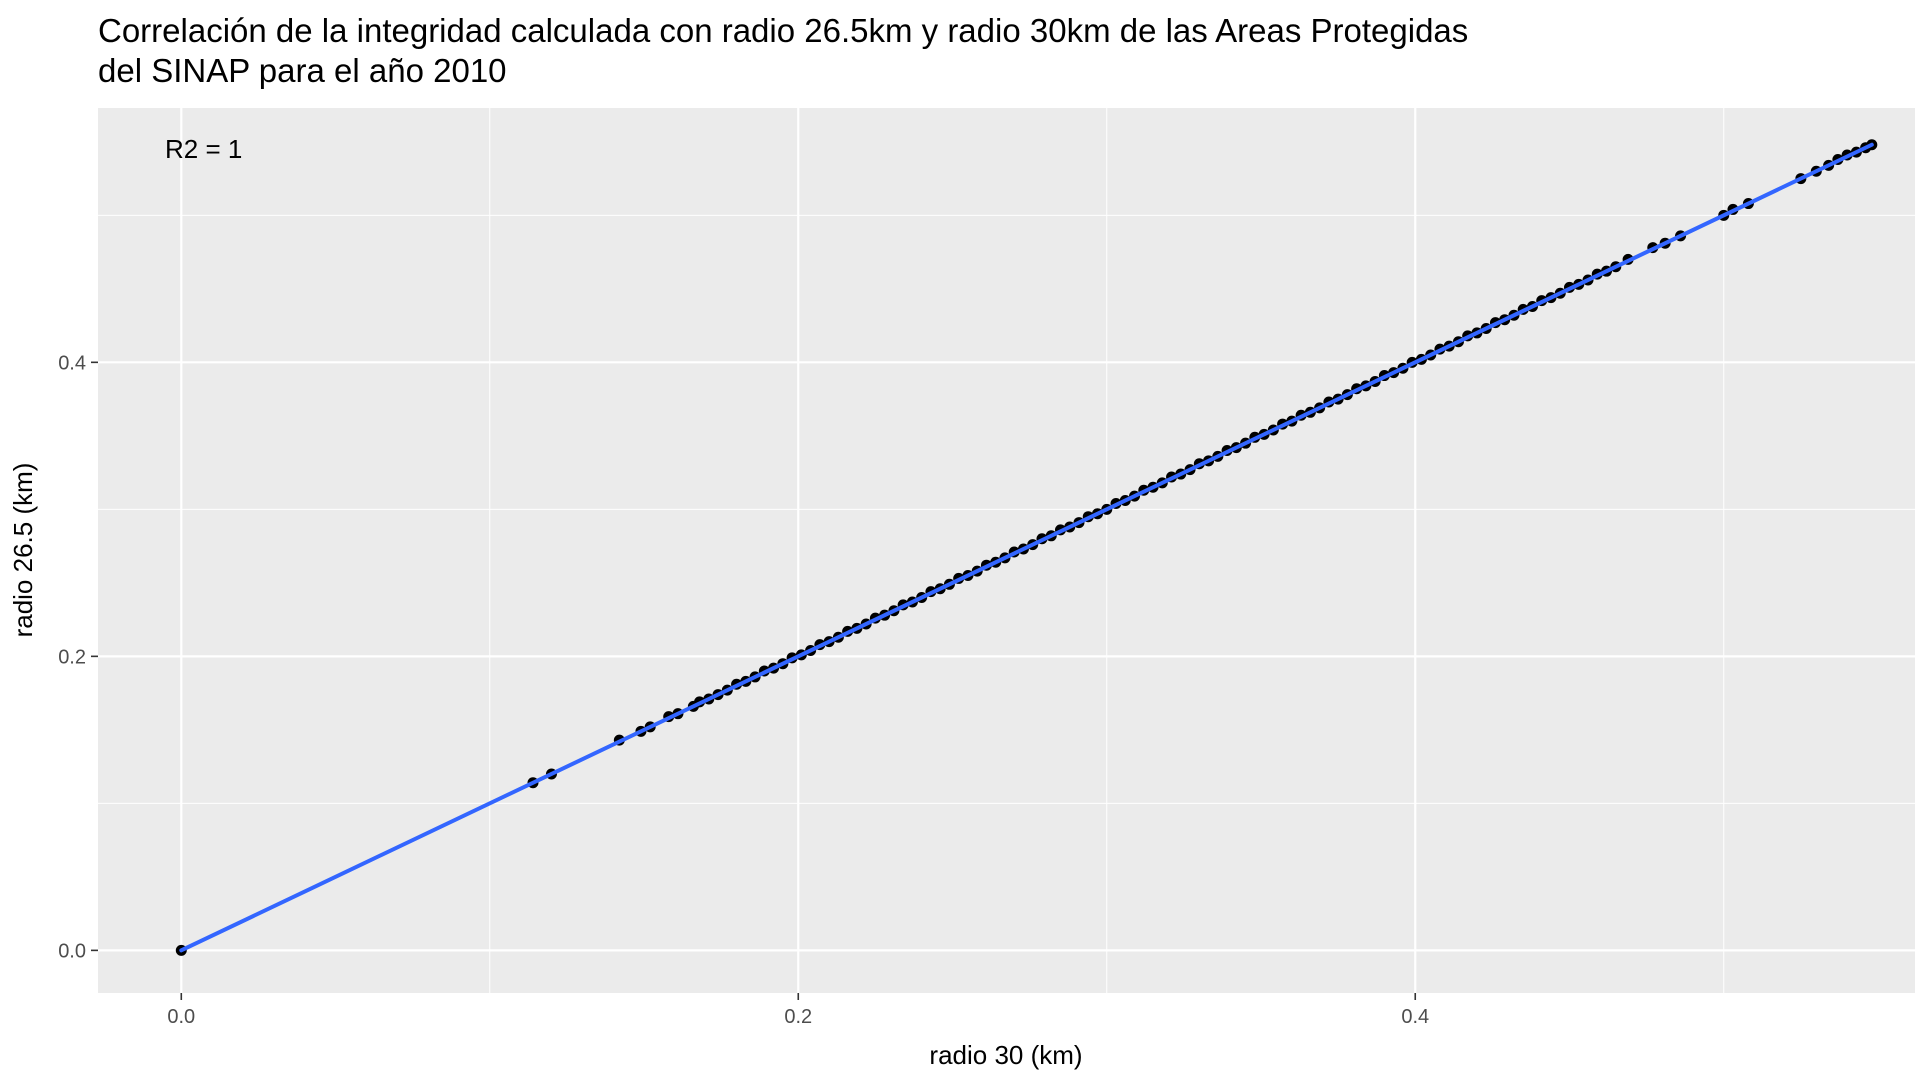 This screenshot has width=1920, height=1085. Describe the element at coordinates (302, 70) in the screenshot. I see `chart-title-line-2: del SINAP para el año 2010` at that location.